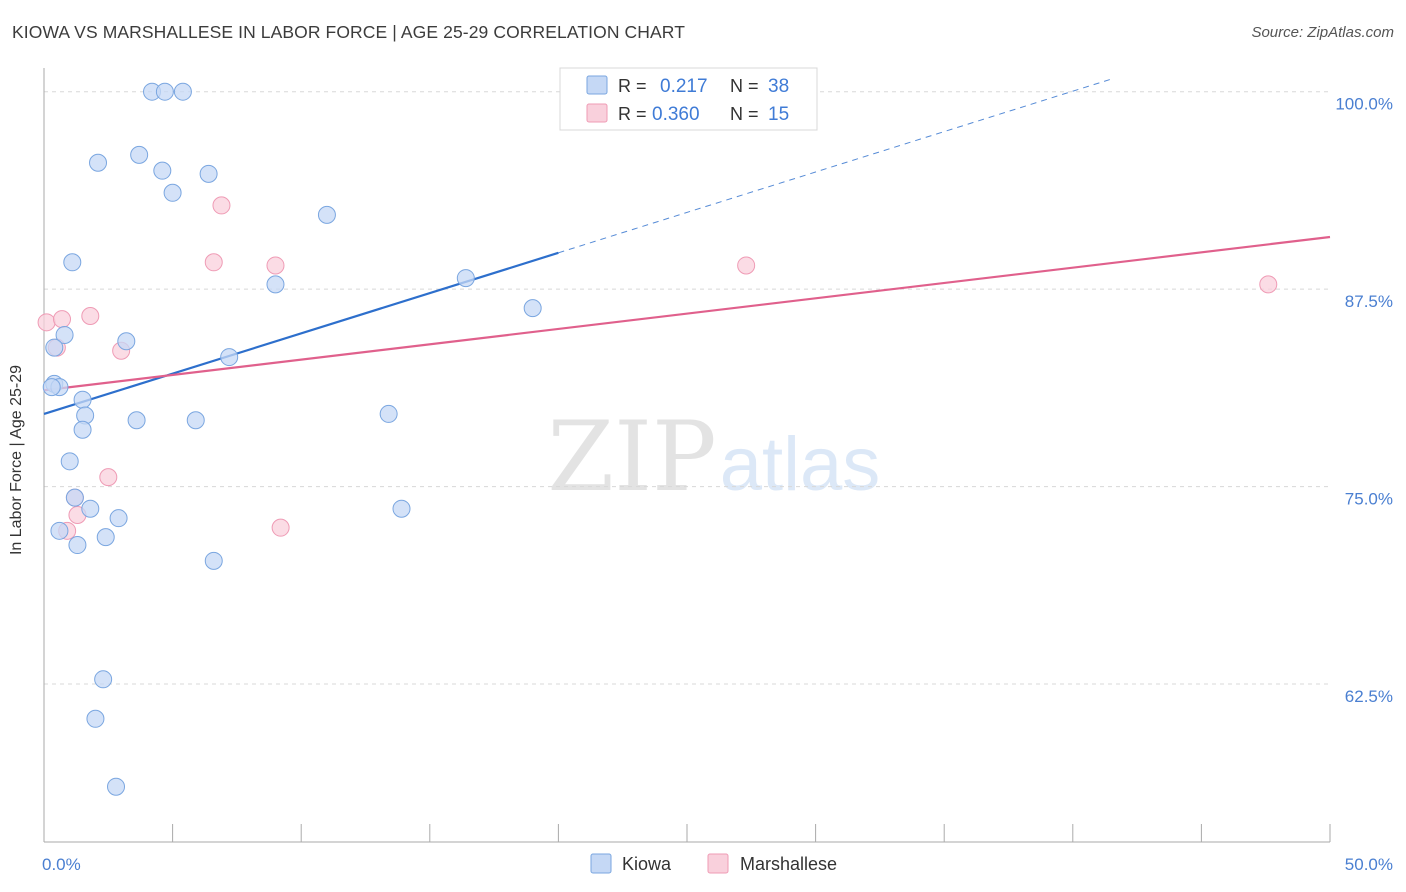 The image size is (1406, 892). I want to click on bottom-legend: Kiowa Marshallese, so click(713, 863).